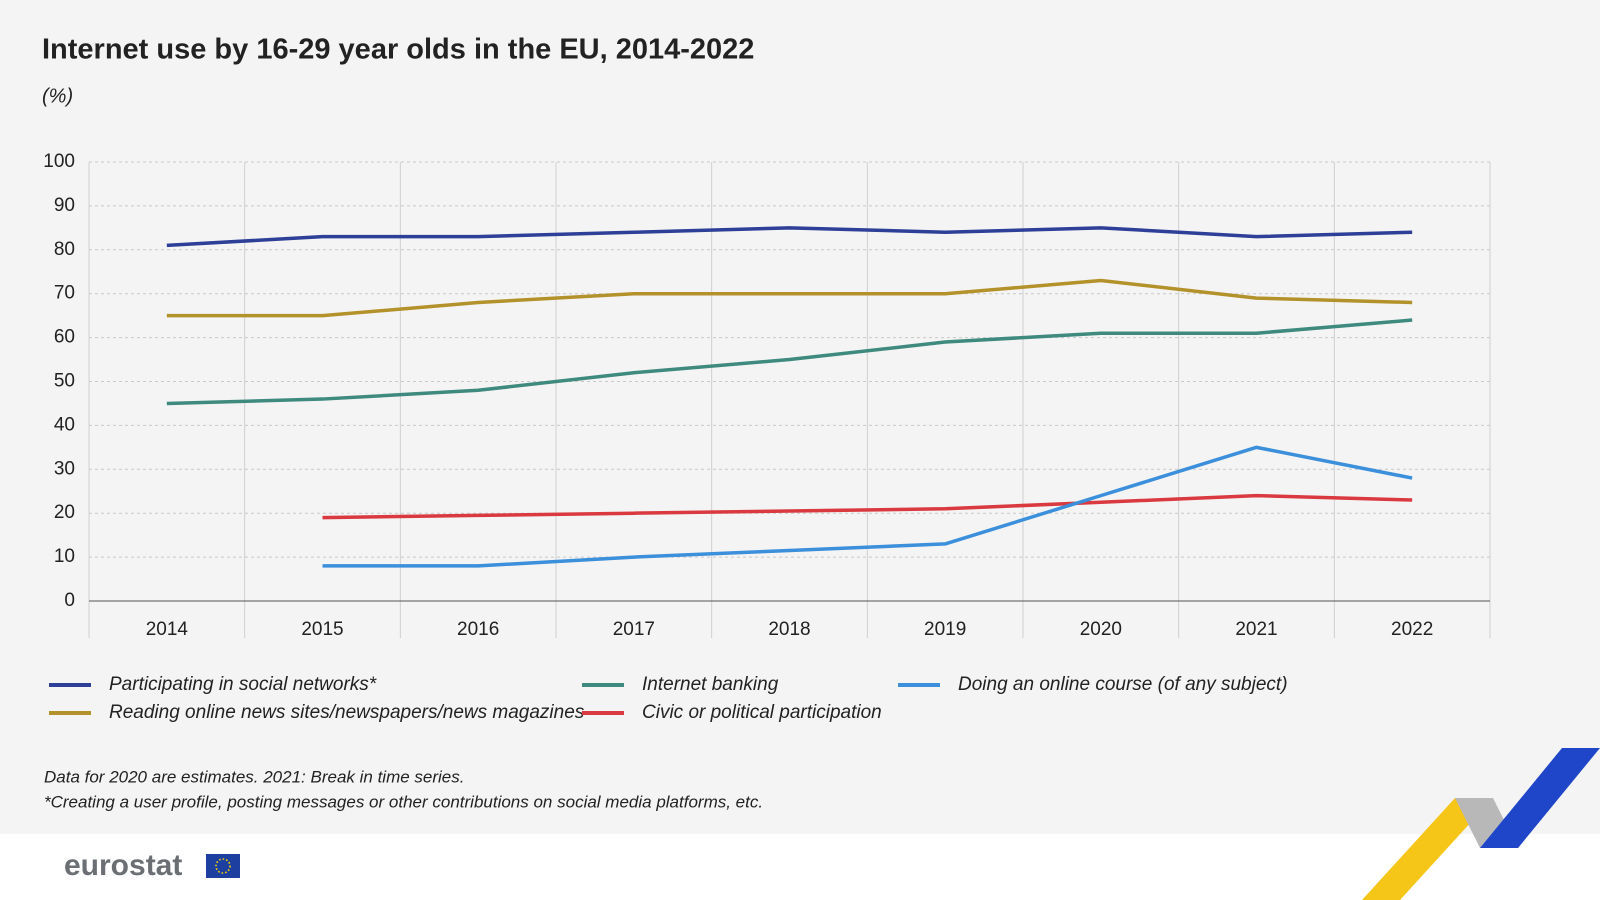  What do you see at coordinates (123, 865) in the screenshot?
I see `logo-text: eurostat` at bounding box center [123, 865].